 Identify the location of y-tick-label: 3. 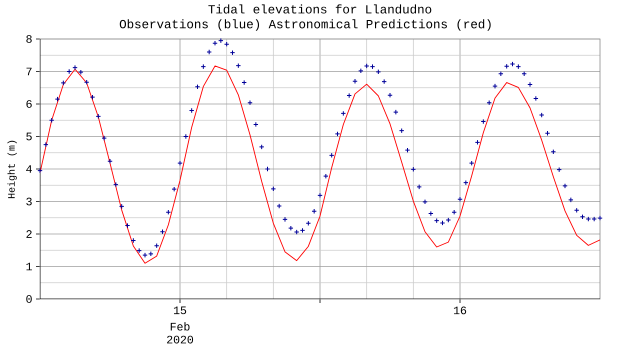
(29, 202).